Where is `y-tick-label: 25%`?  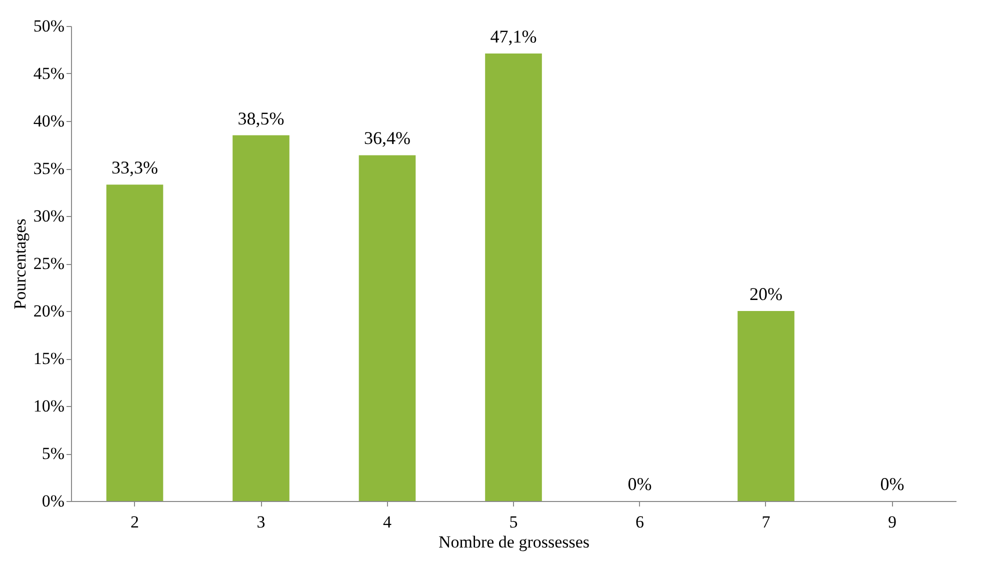 y-tick-label: 25% is located at coordinates (48, 263).